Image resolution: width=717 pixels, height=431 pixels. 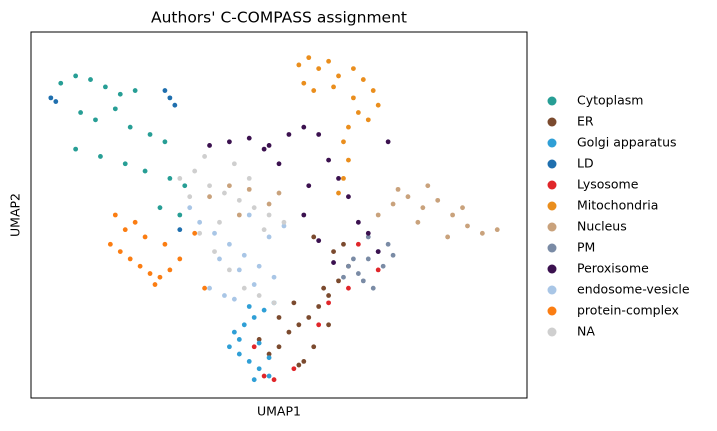 What do you see at coordinates (586, 247) in the screenshot?
I see `legend-label: PM` at bounding box center [586, 247].